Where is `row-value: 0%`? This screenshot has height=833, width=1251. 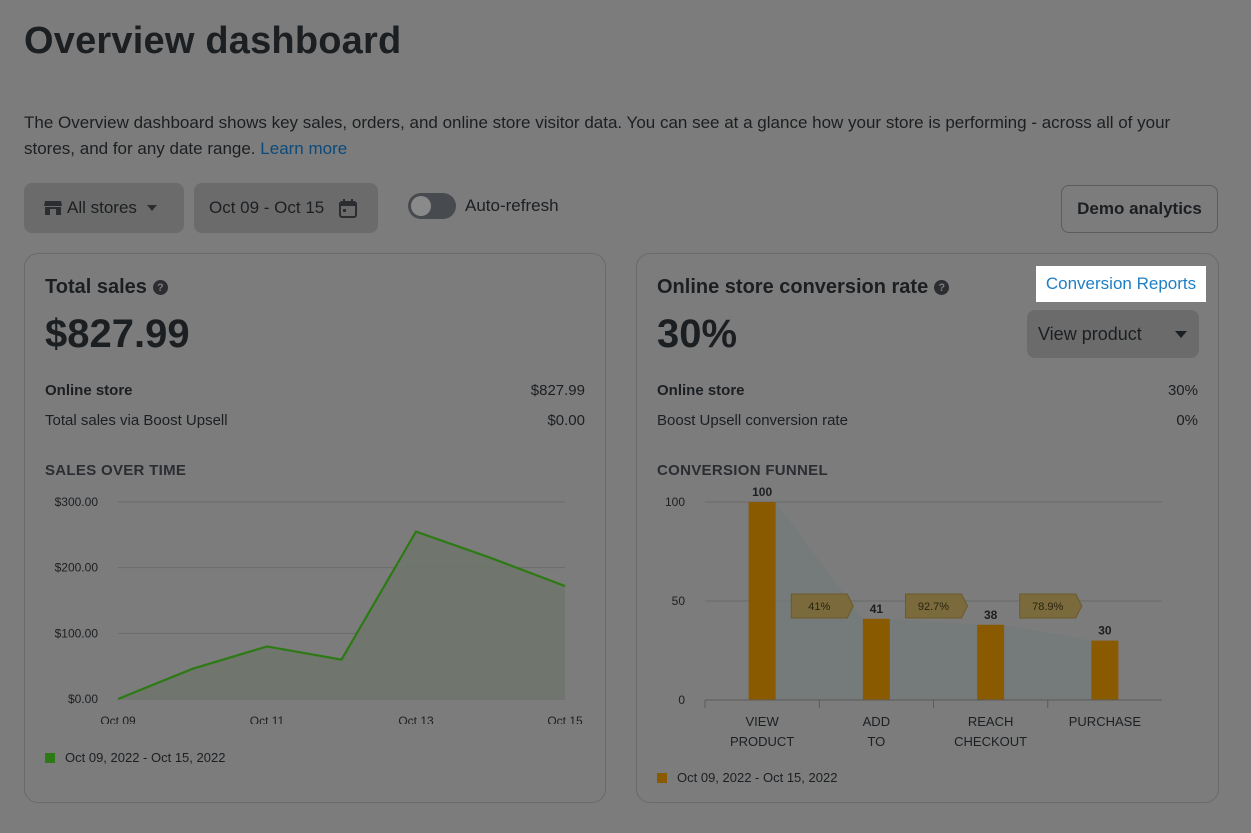 row-value: 0% is located at coordinates (1187, 420).